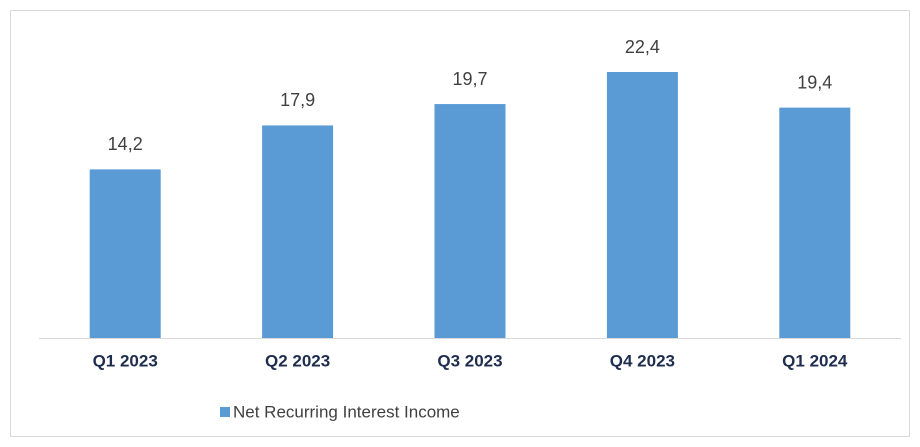 This screenshot has width=920, height=447. I want to click on value-label: 17,9, so click(297, 100).